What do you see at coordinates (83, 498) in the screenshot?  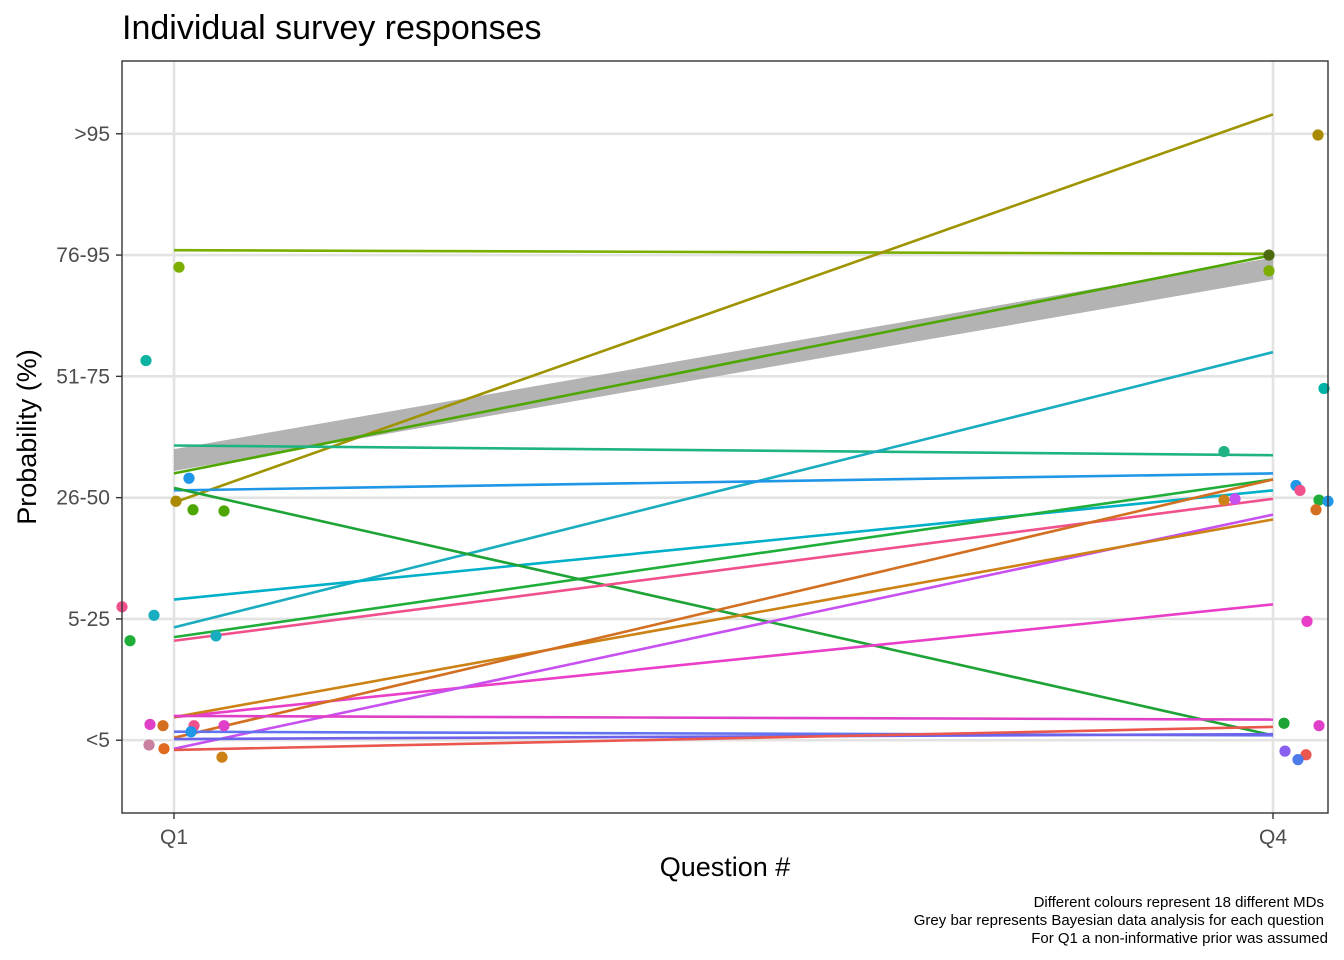 I see `y-tick-label: 26-50` at bounding box center [83, 498].